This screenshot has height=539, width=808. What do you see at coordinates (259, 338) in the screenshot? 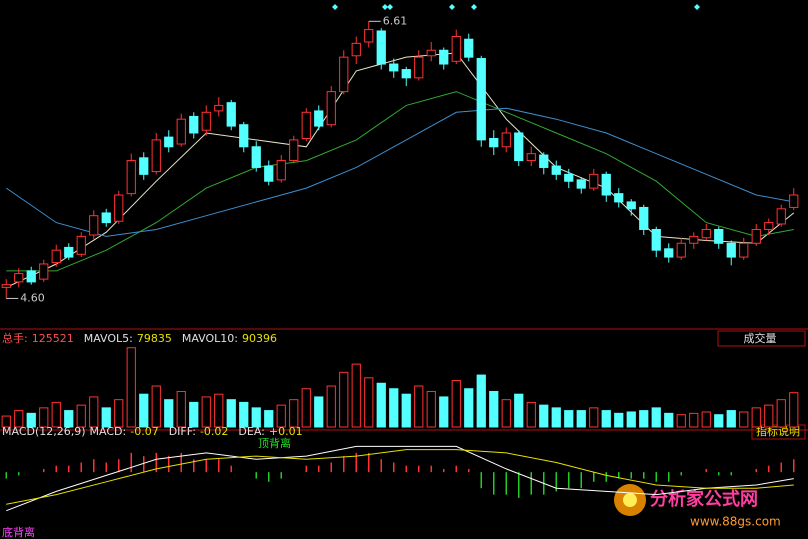
I see `stat-value: 90396` at bounding box center [259, 338].